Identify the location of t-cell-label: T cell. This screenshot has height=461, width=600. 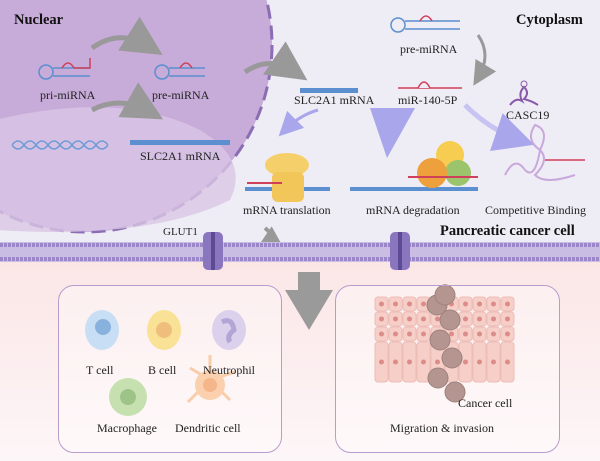
(100, 370).